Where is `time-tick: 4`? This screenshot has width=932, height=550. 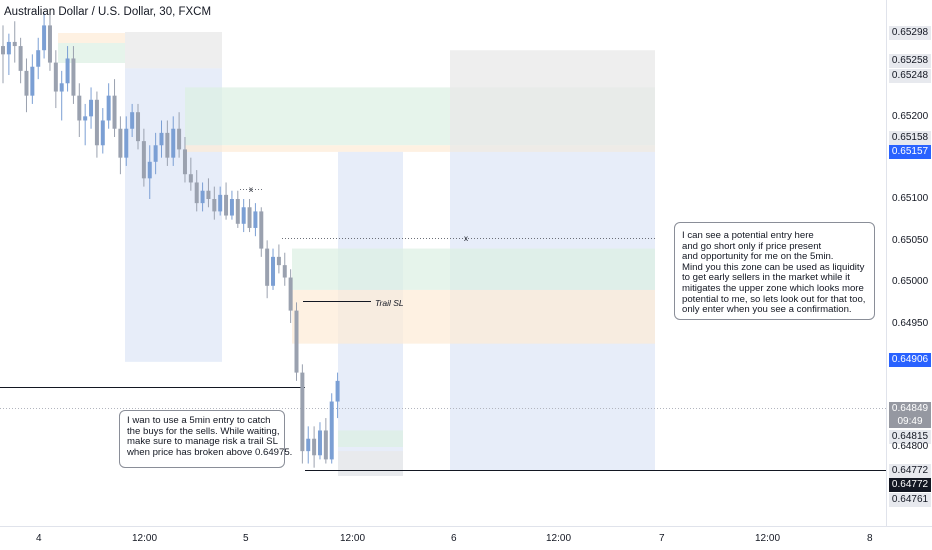 time-tick: 4 is located at coordinates (39, 538).